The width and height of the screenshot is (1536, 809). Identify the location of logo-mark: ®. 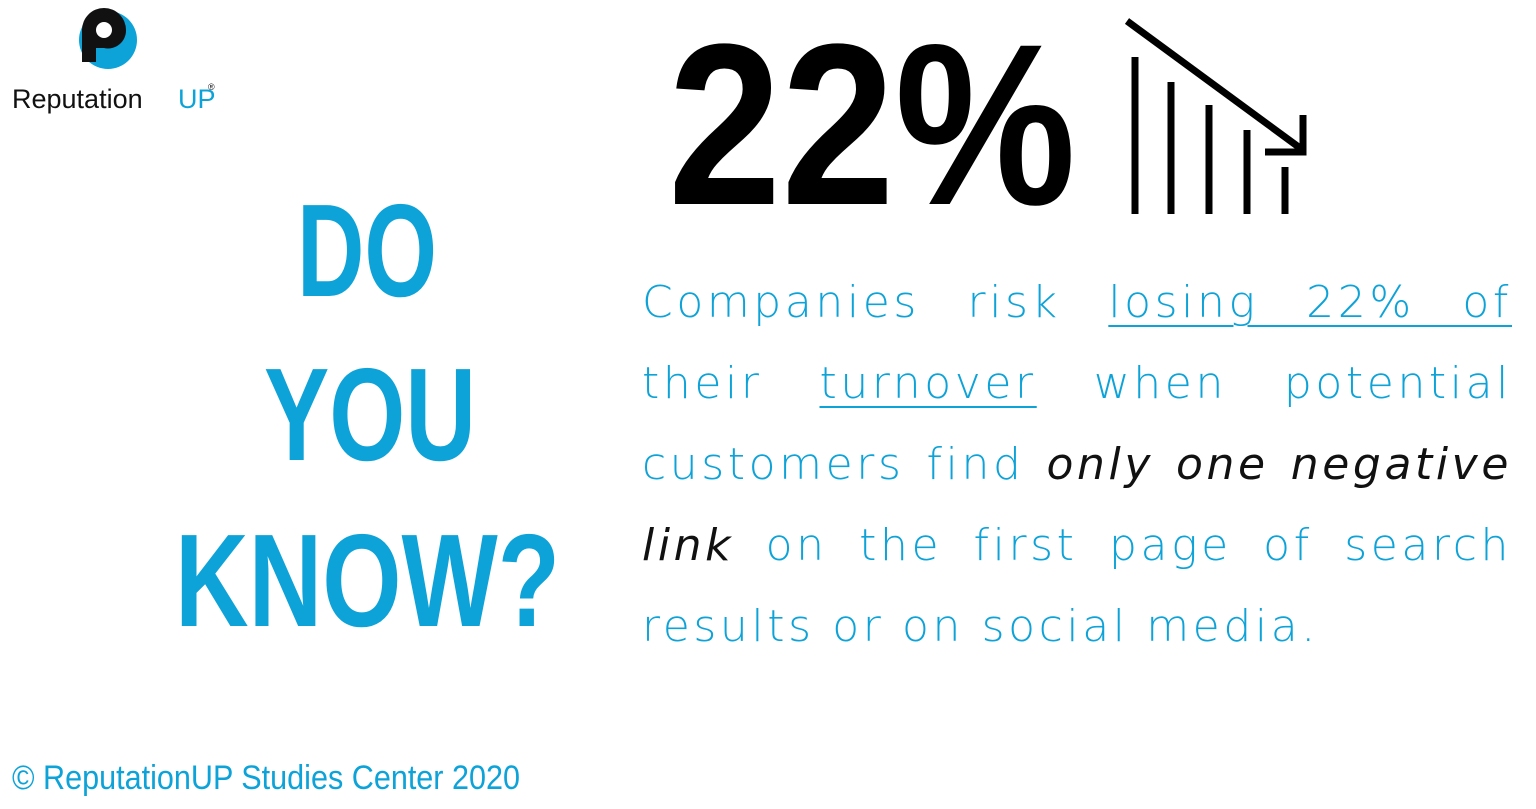
(211, 87).